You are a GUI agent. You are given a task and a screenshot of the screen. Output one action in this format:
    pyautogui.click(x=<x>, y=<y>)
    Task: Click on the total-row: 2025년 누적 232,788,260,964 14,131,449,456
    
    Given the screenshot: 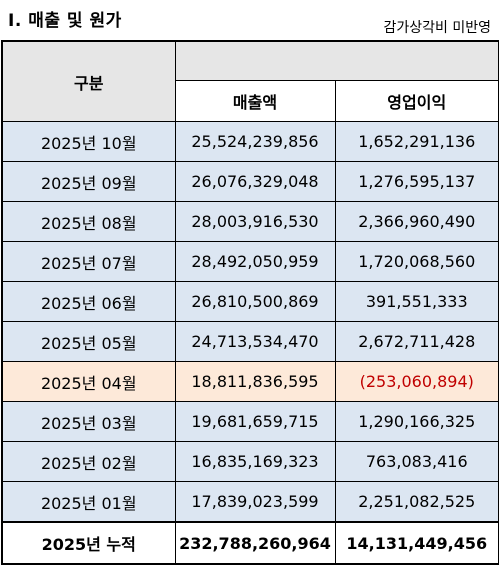 What is the action you would take?
    pyautogui.click(x=250, y=543)
    